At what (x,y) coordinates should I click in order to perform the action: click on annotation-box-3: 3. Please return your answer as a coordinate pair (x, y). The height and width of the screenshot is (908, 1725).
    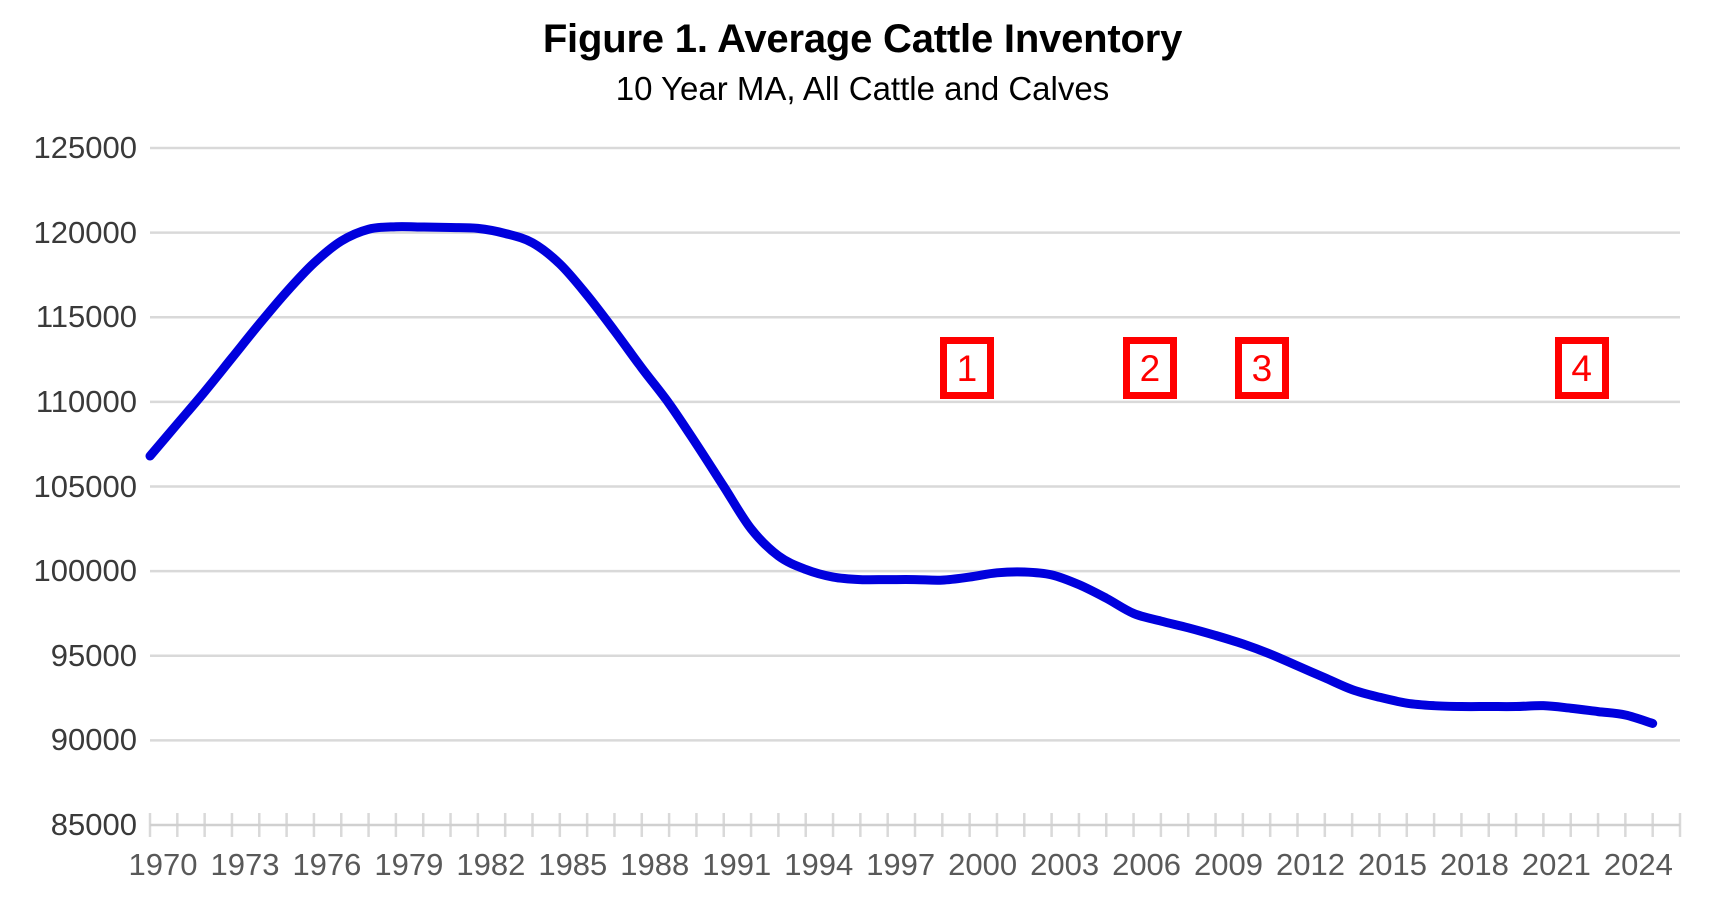
    Looking at the image, I should click on (1261, 368).